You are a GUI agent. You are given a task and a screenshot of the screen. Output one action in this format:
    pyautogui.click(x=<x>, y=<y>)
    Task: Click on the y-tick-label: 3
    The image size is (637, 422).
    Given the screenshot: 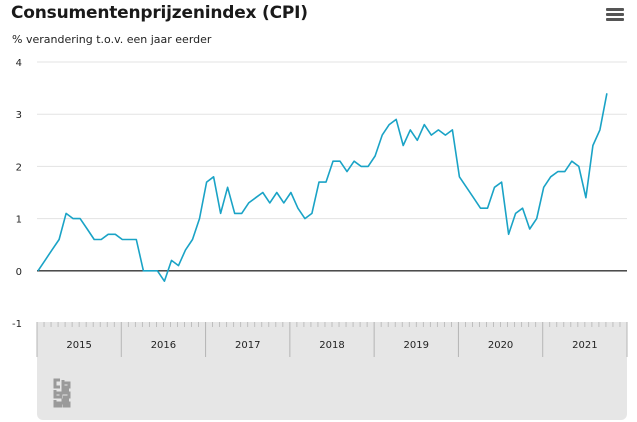 What is the action you would take?
    pyautogui.click(x=19, y=115)
    